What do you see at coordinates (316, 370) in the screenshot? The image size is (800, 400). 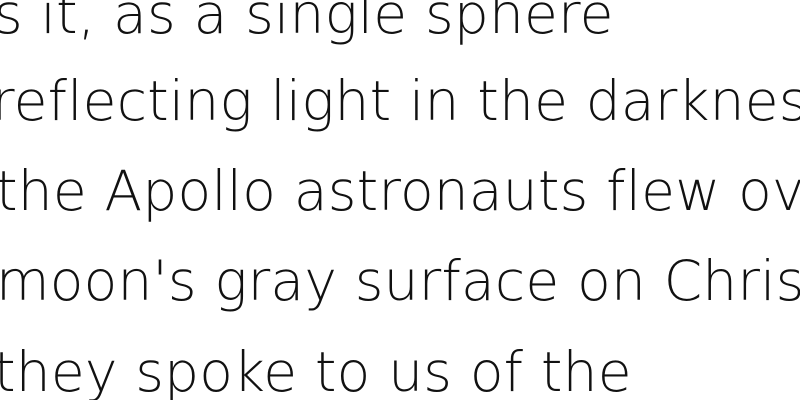 I see `text-line-5: they spoke to us of the` at bounding box center [316, 370].